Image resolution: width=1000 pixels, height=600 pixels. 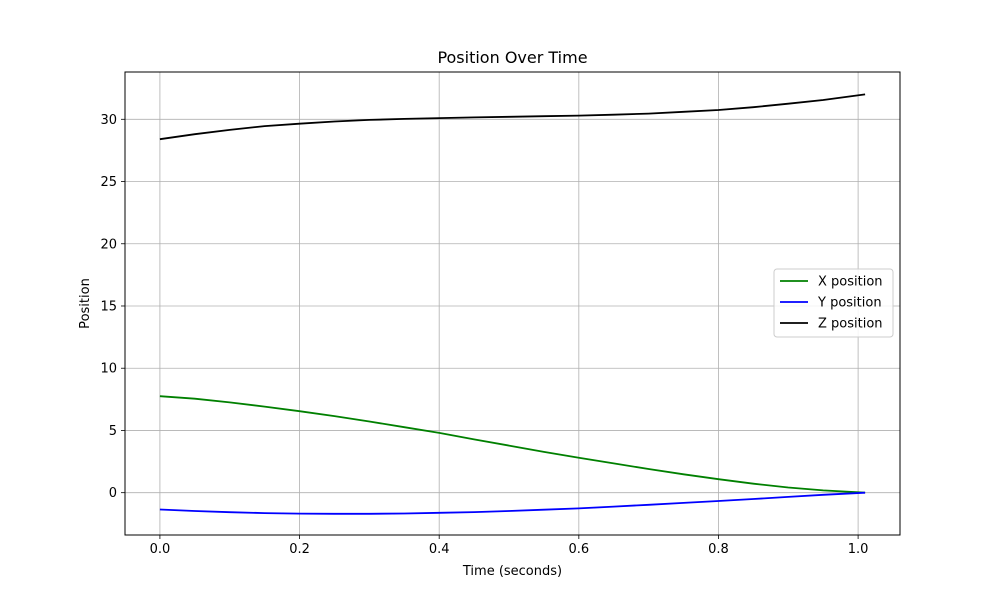 I want to click on y-tick-label: 30, so click(x=108, y=120).